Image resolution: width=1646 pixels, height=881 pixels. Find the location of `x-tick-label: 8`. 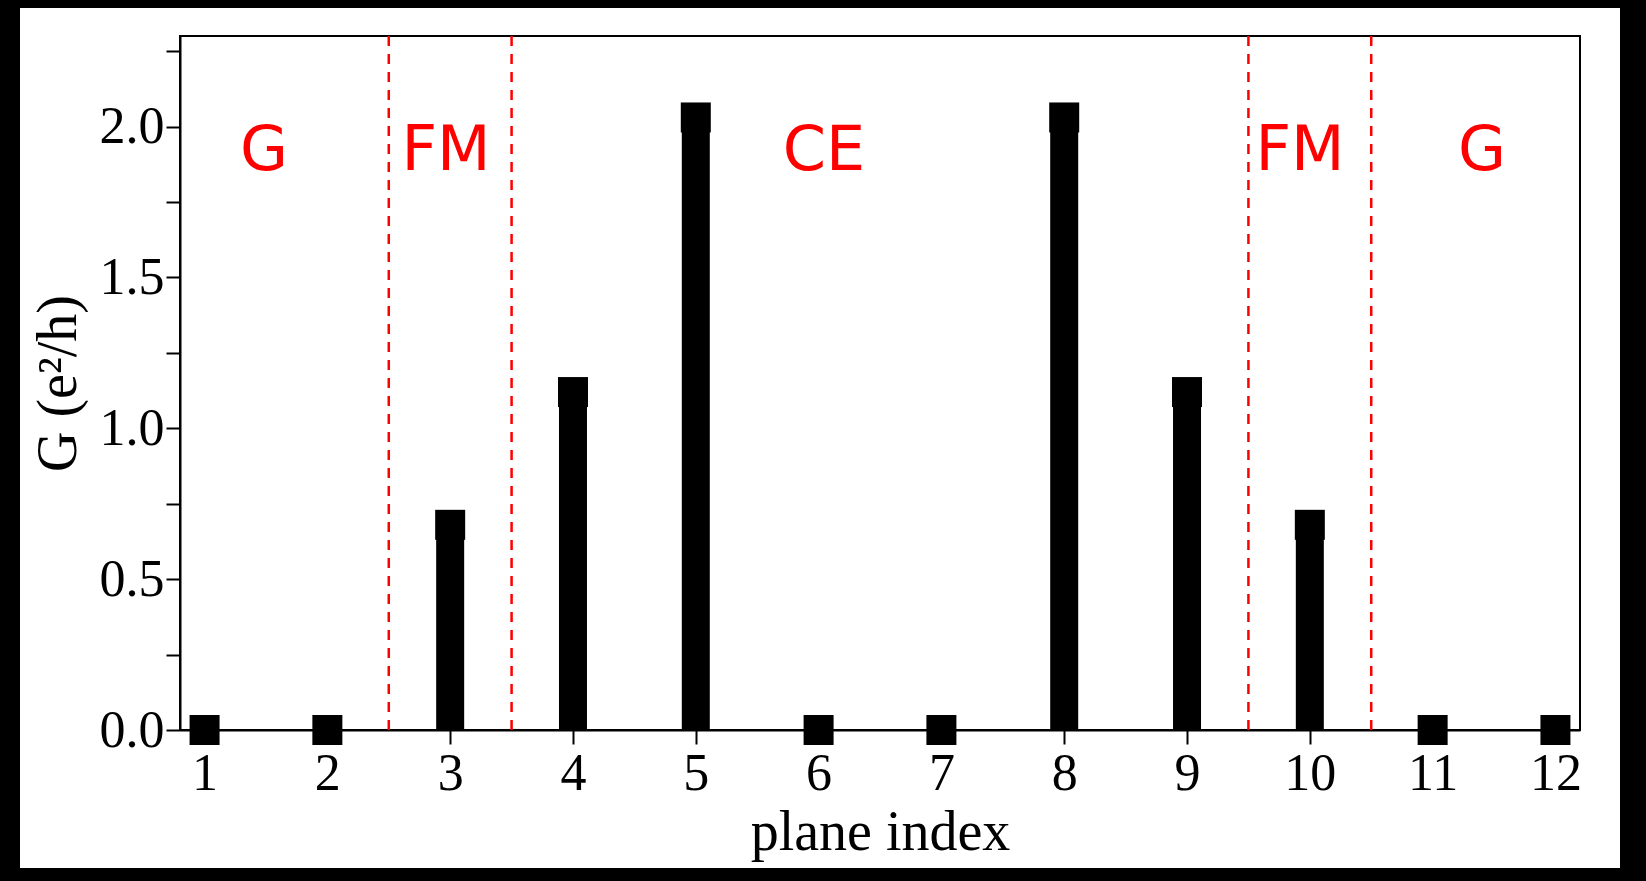

x-tick-label: 8 is located at coordinates (1064, 772).